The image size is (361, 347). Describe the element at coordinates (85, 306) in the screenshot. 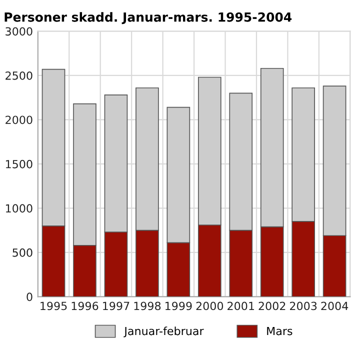

I see `x-tick-label: 1996` at that location.